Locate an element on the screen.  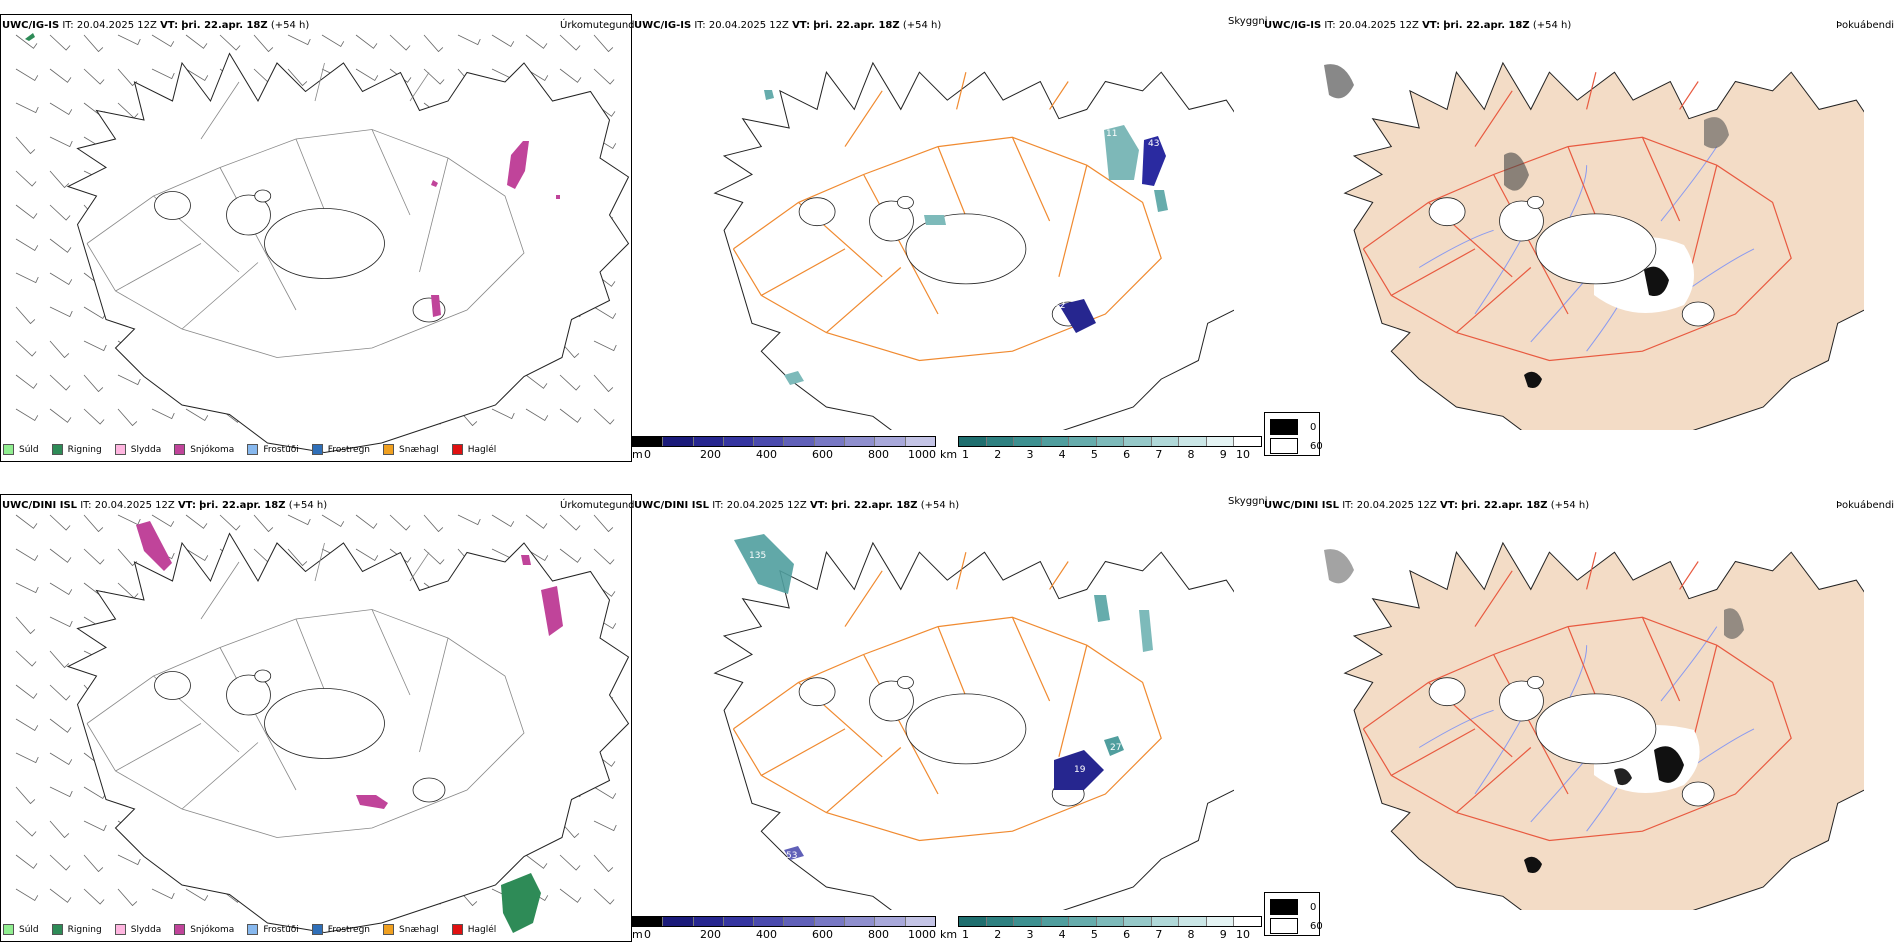
scale-tick: 200 is located at coordinates (710, 934).